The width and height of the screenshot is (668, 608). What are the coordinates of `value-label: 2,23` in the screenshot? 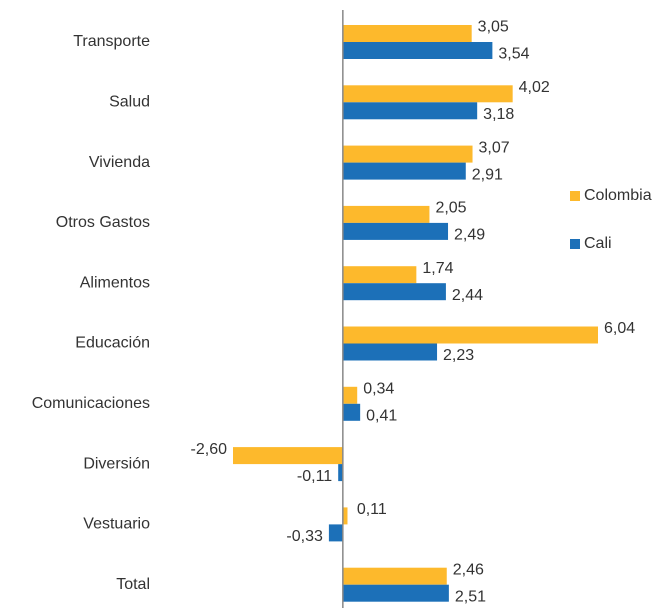 It's located at (458, 355).